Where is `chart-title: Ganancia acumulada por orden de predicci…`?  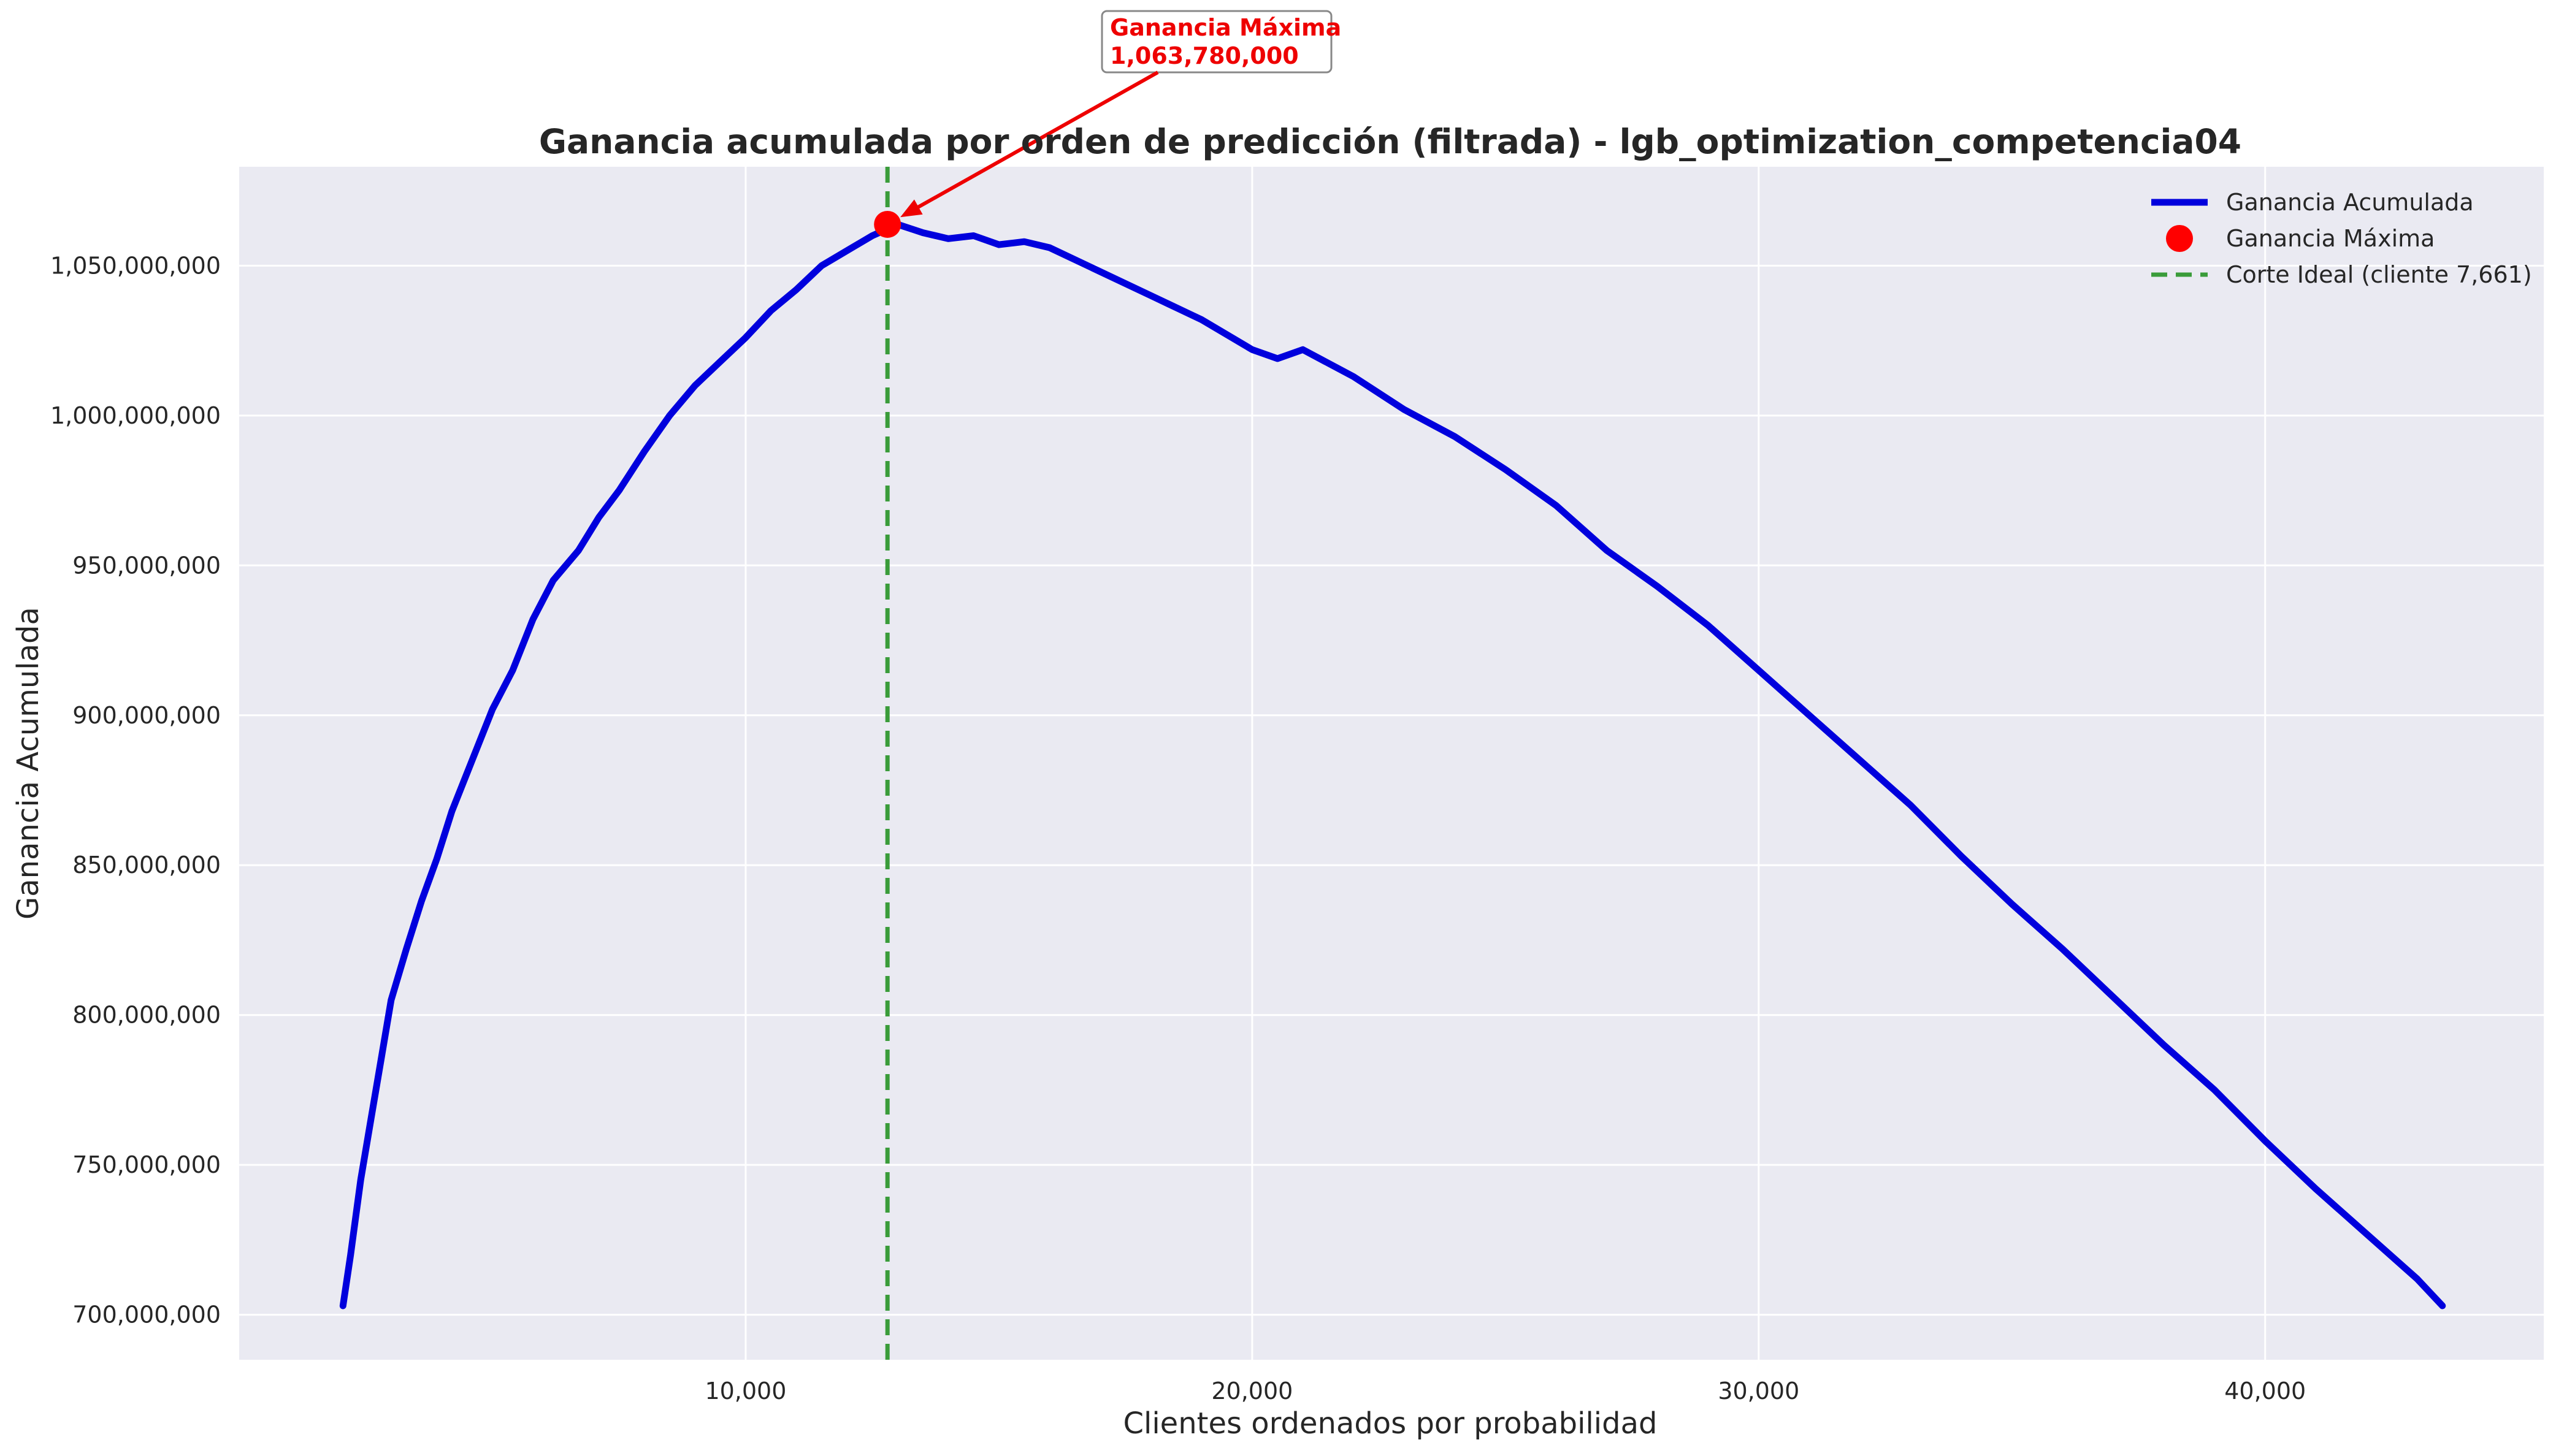
chart-title: Ganancia acumulada por orden de predicci… is located at coordinates (1390, 141).